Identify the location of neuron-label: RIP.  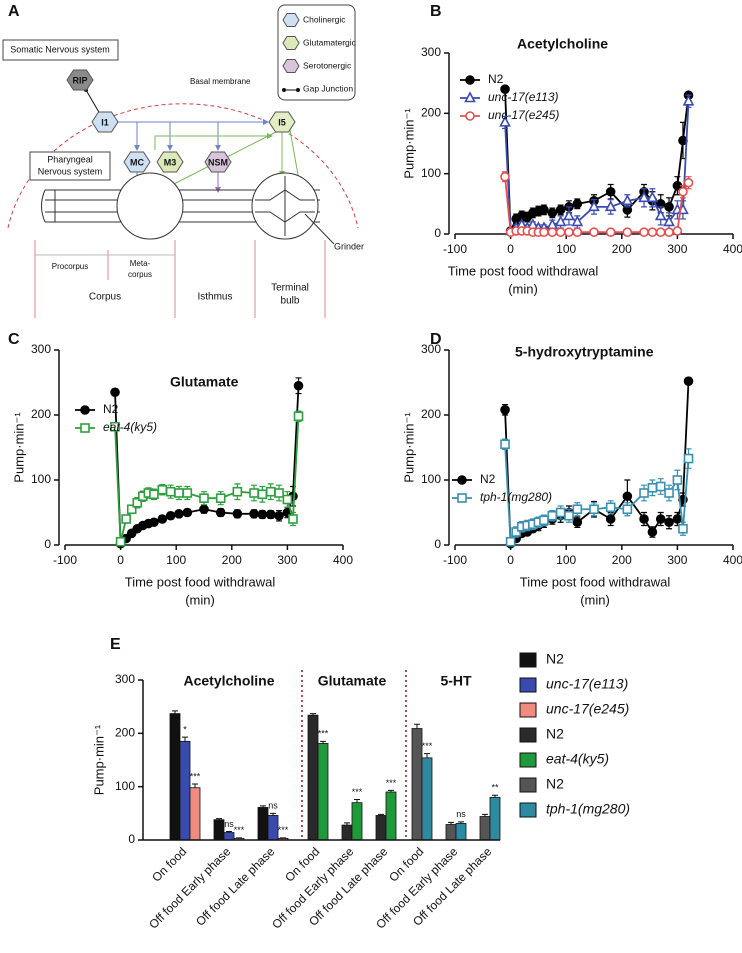
(79, 80).